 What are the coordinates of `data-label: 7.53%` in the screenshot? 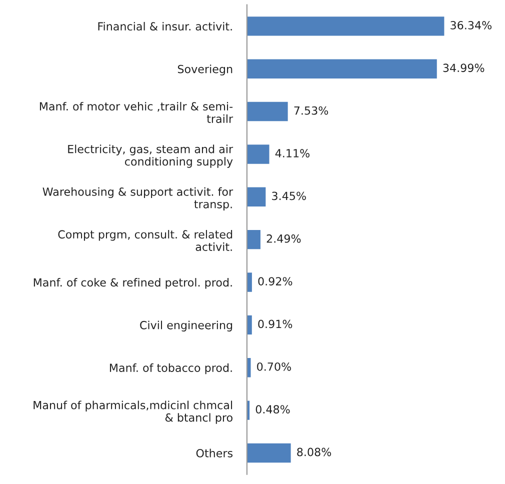 It's located at (311, 110).